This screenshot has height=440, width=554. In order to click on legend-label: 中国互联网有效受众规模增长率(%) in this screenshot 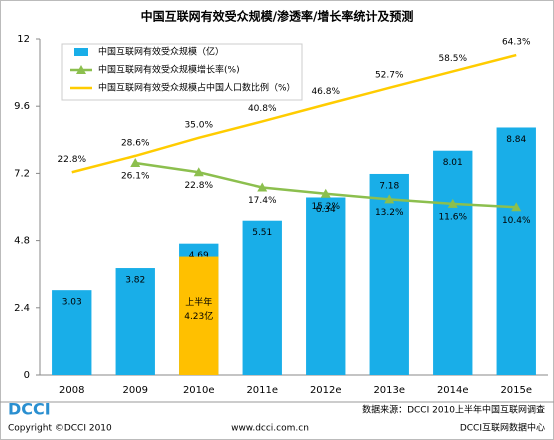, I will do `click(169, 70)`.